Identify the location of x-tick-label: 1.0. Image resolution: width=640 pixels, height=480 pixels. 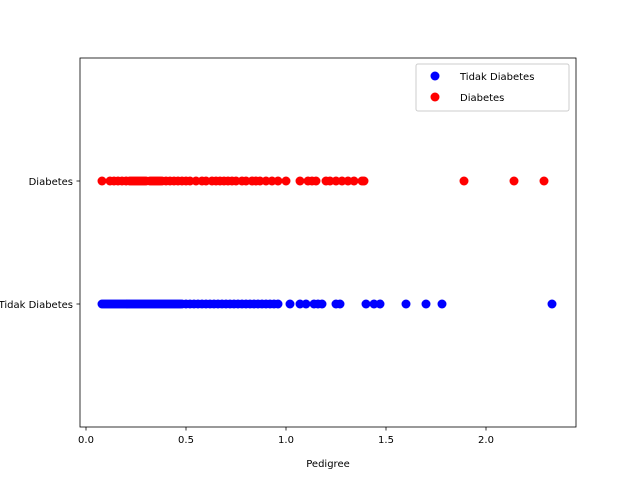
(286, 440).